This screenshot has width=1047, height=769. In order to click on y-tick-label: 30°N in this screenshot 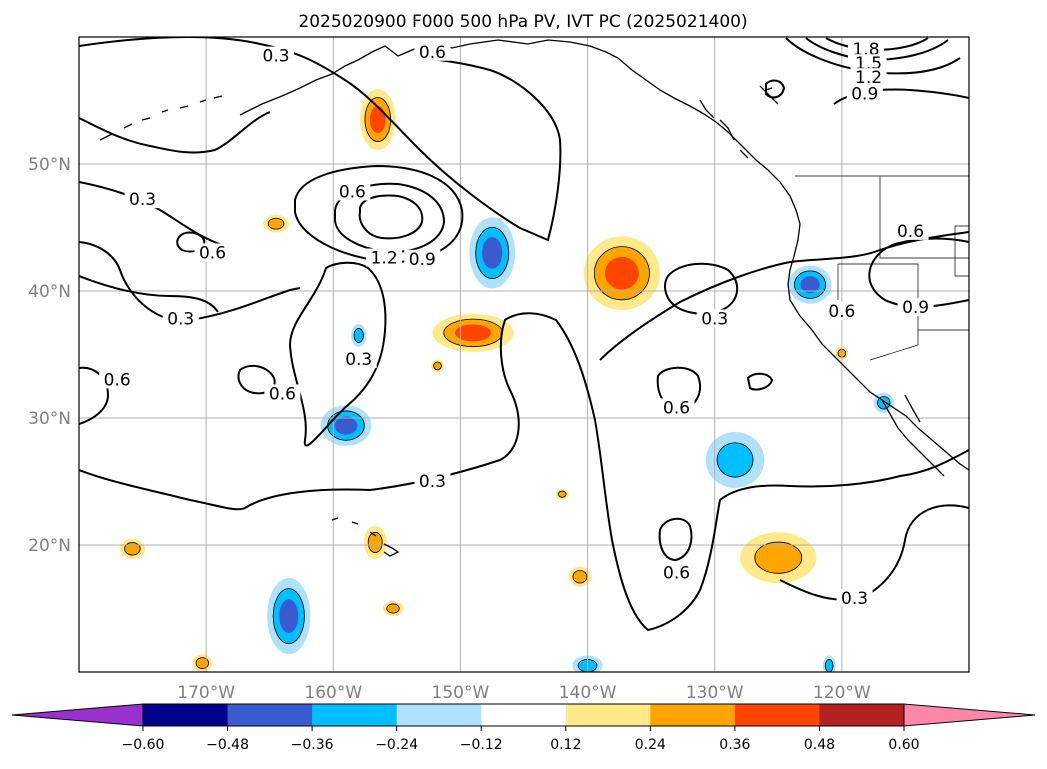, I will do `click(49, 419)`.